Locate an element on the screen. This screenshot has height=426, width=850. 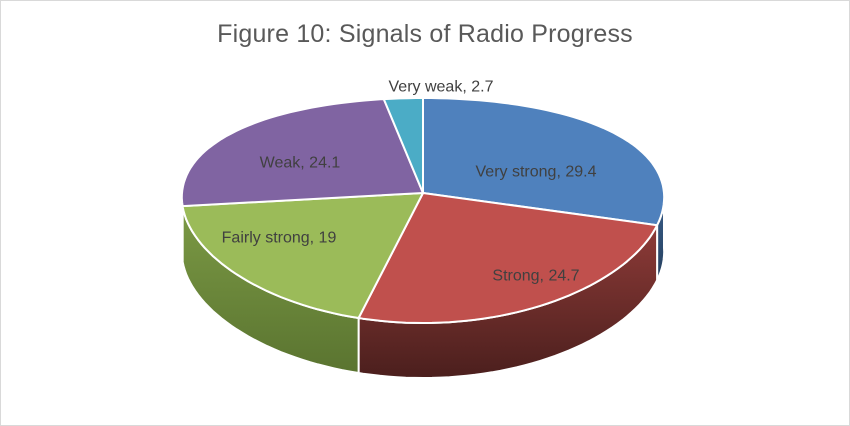
data-label-fairly-strong: Fairly strong, 19 is located at coordinates (279, 238).